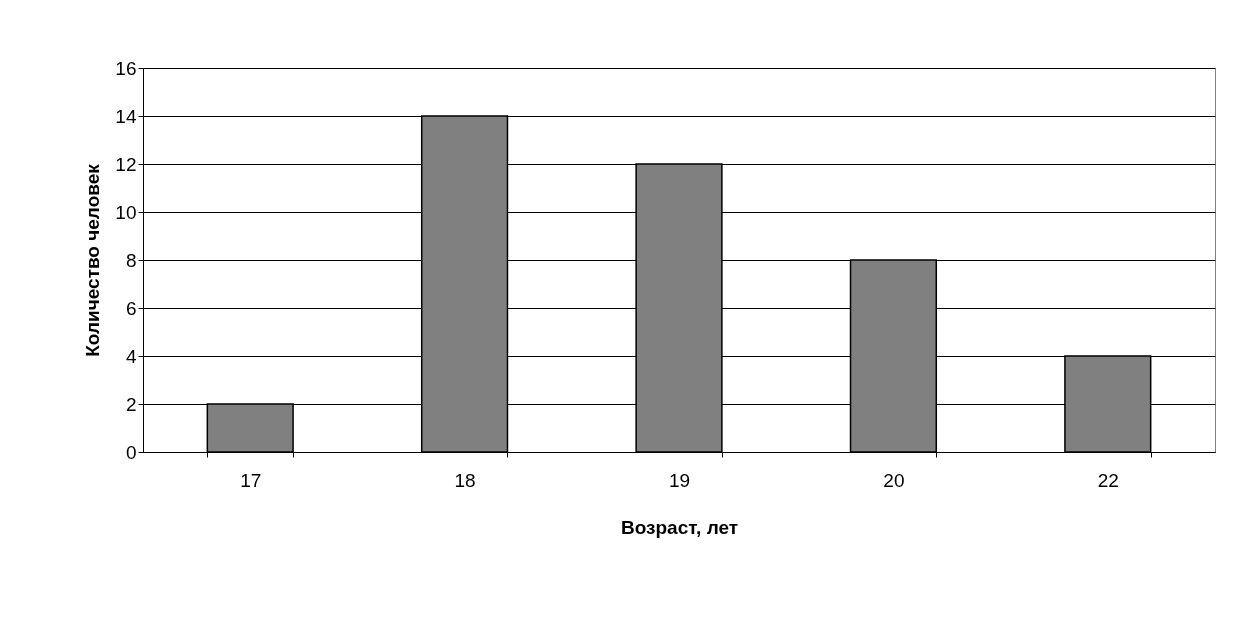  What do you see at coordinates (131, 356) in the screenshot?
I see `y-tick-label: 4` at bounding box center [131, 356].